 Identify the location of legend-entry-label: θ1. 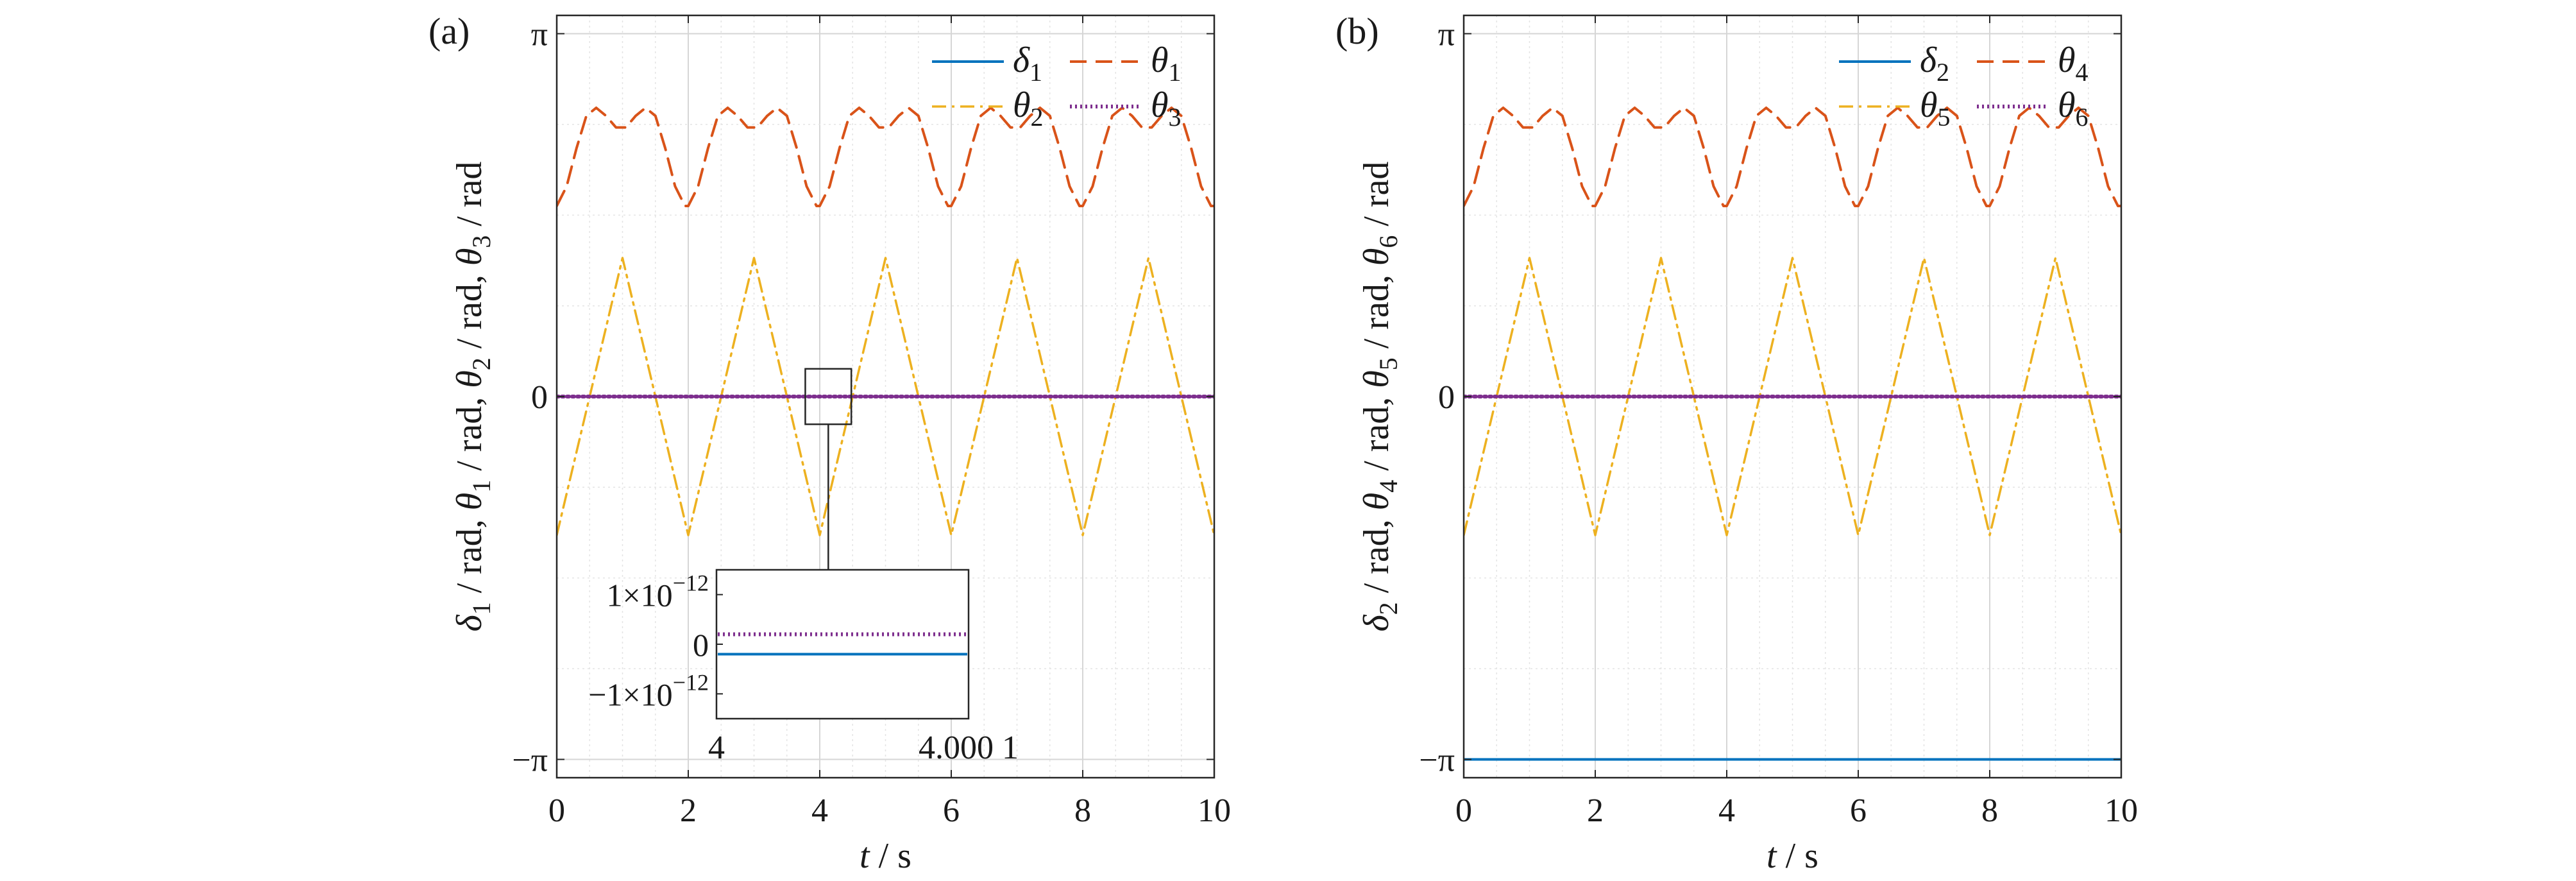
(1166, 64).